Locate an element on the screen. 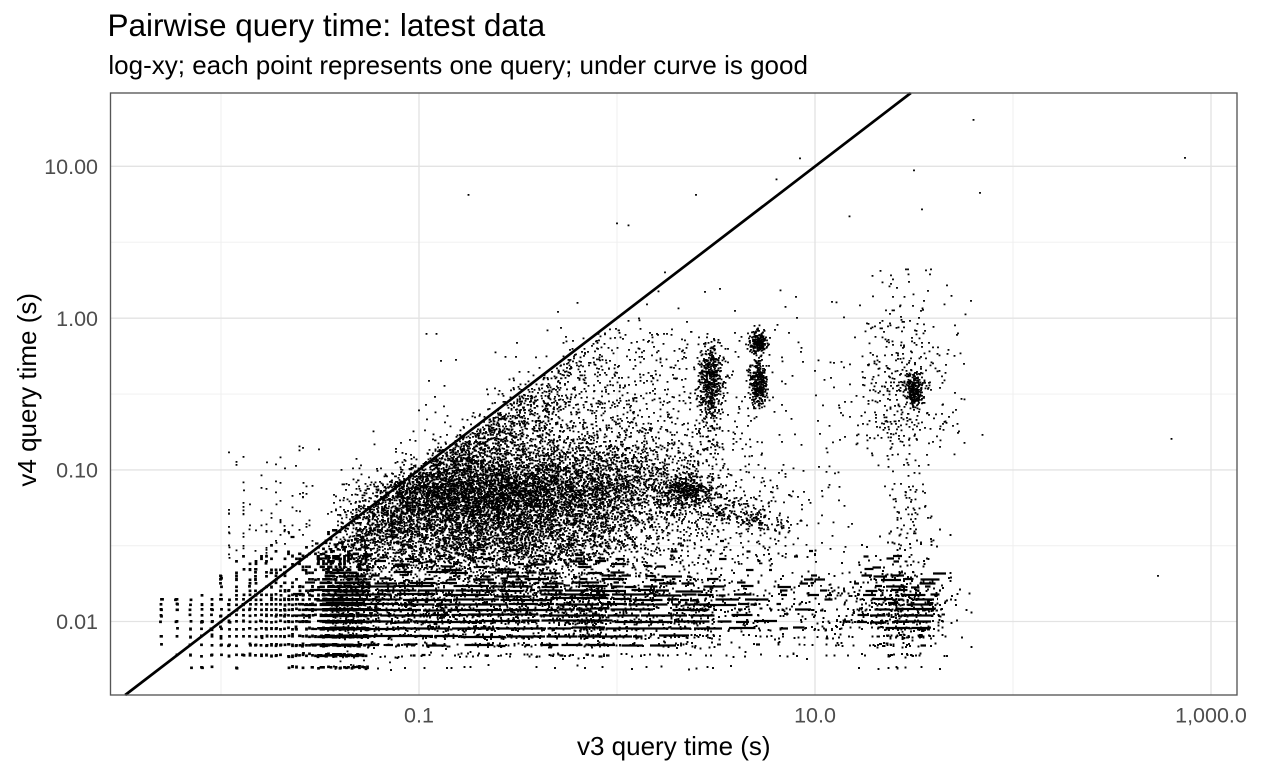 Image resolution: width=1273 pixels, height=772 pixels. svg-text: v4 query time (s) is located at coordinates (27, 390).